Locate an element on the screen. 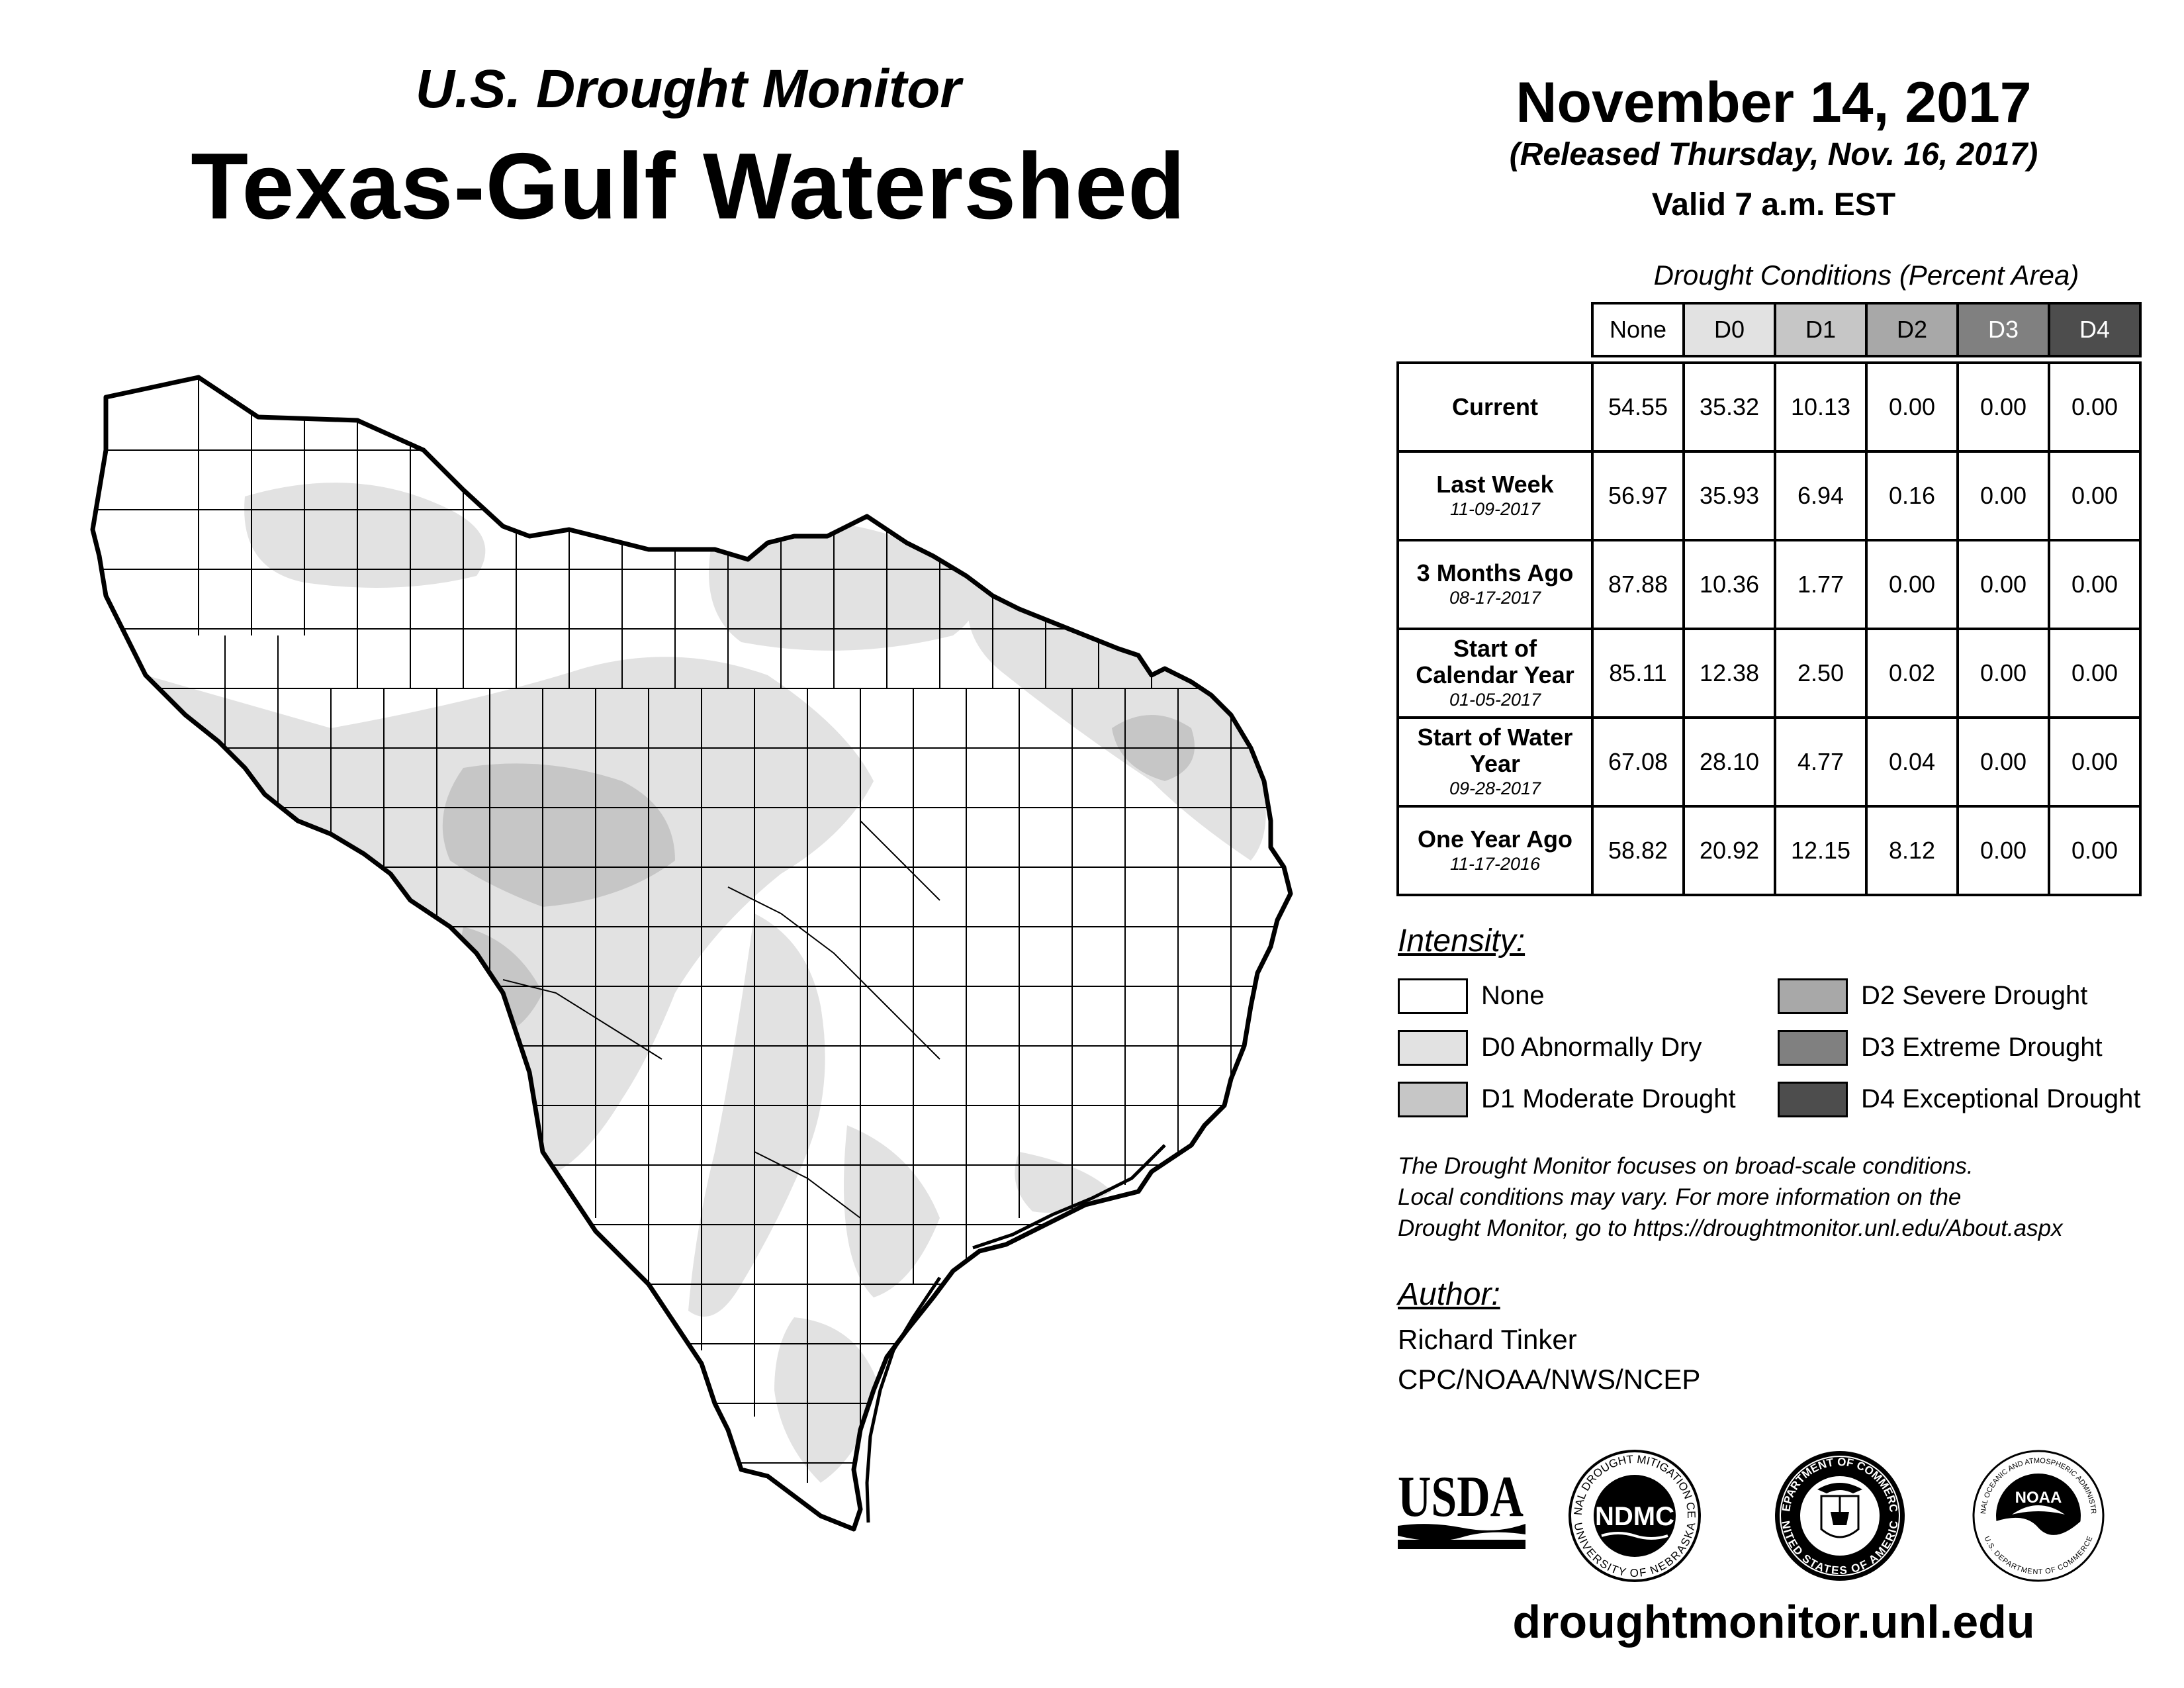  table-cell: 58.82 is located at coordinates (1638, 850).